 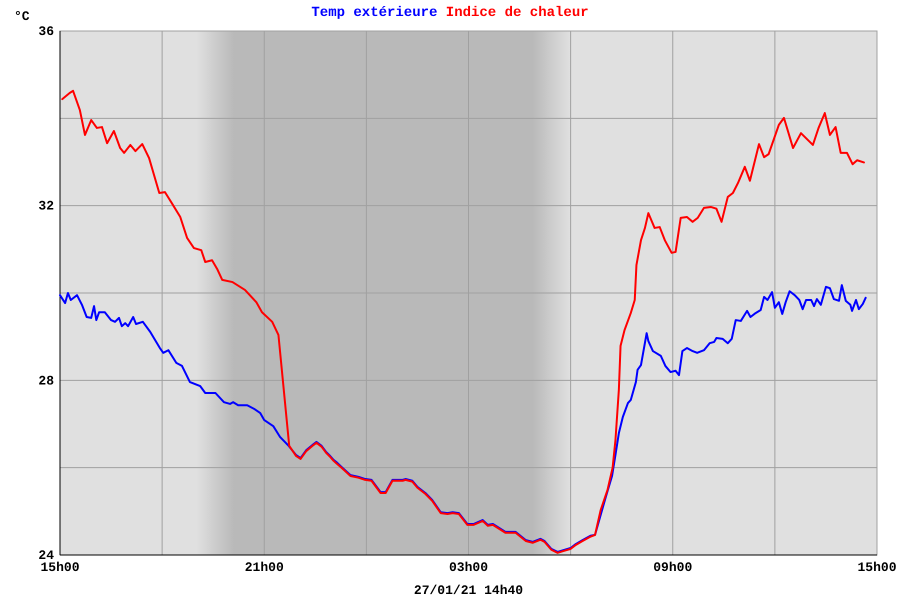 What do you see at coordinates (469, 590) in the screenshot?
I see `text: 27/01/21 14h40` at bounding box center [469, 590].